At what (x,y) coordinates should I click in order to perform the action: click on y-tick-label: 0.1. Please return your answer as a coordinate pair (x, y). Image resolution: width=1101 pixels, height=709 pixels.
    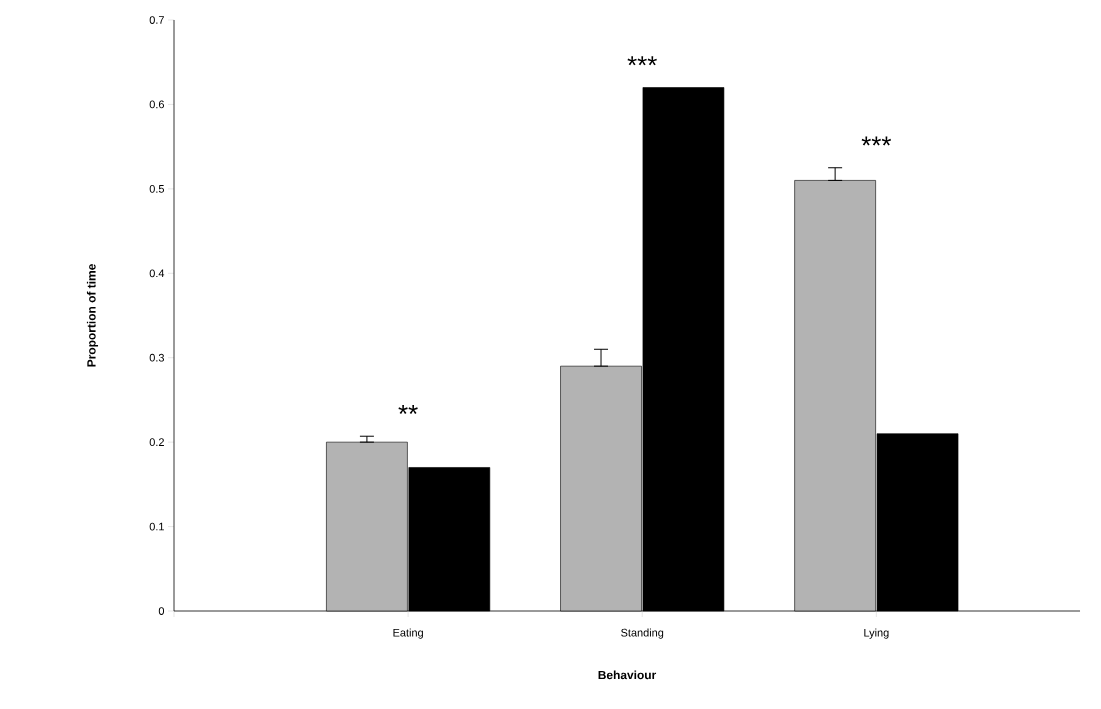
    Looking at the image, I should click on (156, 526).